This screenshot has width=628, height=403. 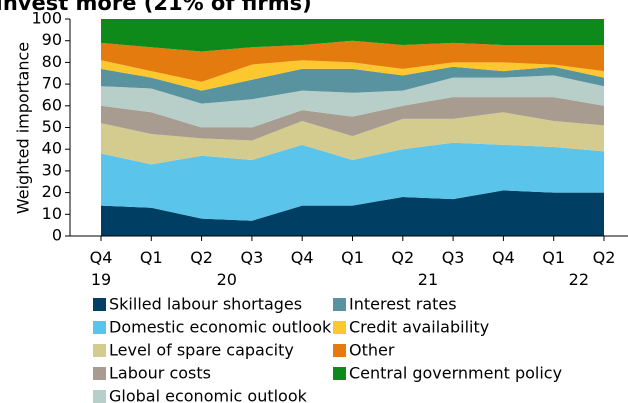 What do you see at coordinates (46, 18) in the screenshot?
I see `y-tick-label: 100` at bounding box center [46, 18].